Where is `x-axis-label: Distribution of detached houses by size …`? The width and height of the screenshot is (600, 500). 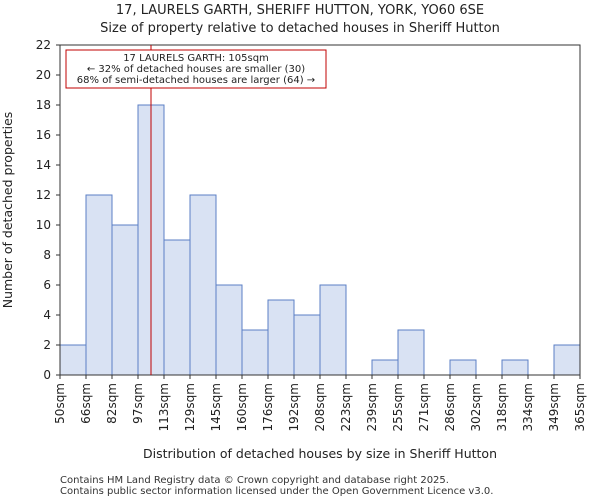 x-axis-label: Distribution of detached houses by size … is located at coordinates (320, 453).